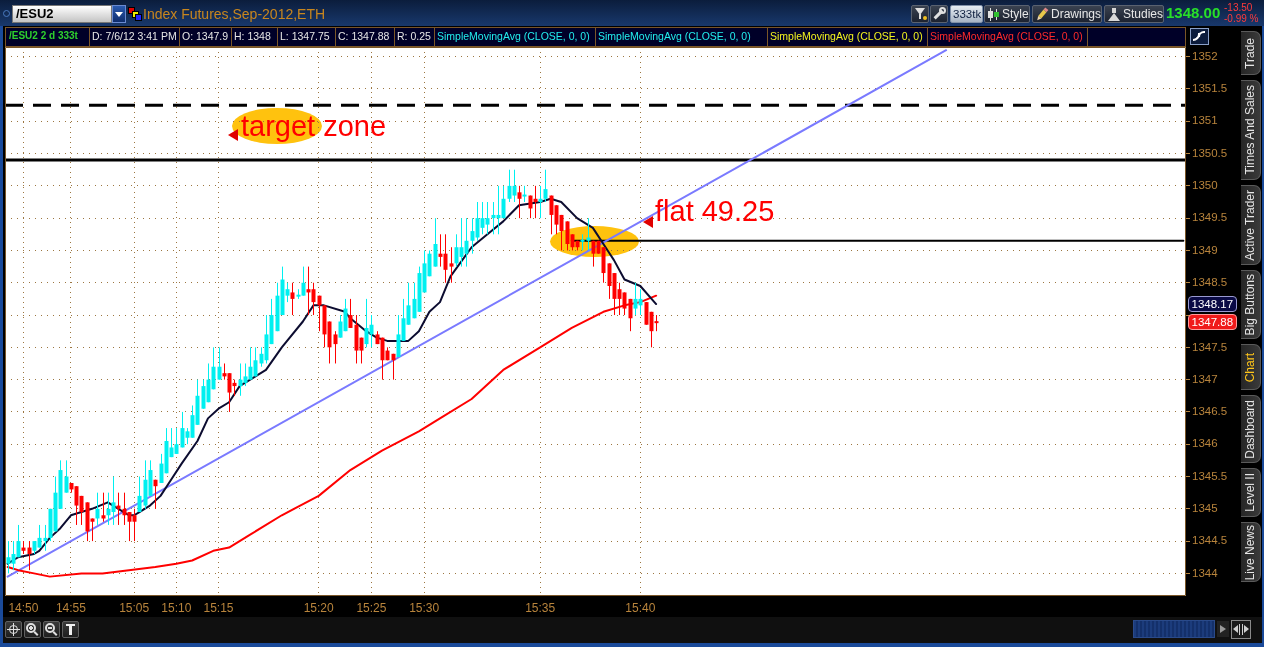 This screenshot has height=647, width=1264. I want to click on studies-button: Studies, so click(1134, 14).